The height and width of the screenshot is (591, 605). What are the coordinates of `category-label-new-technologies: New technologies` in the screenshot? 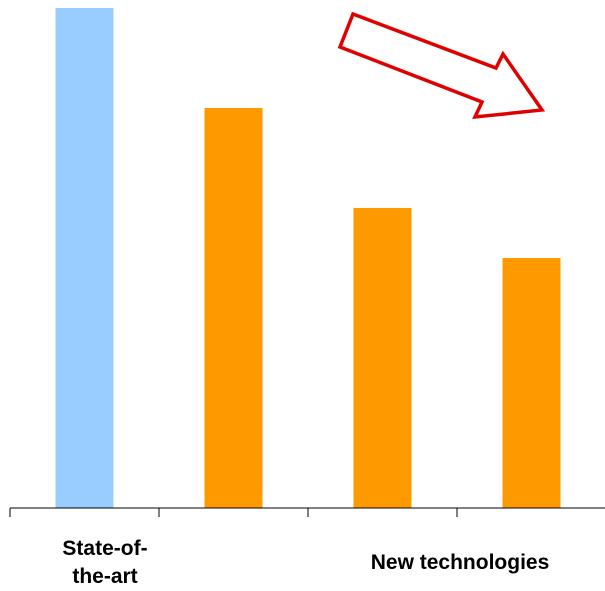 It's located at (460, 562).